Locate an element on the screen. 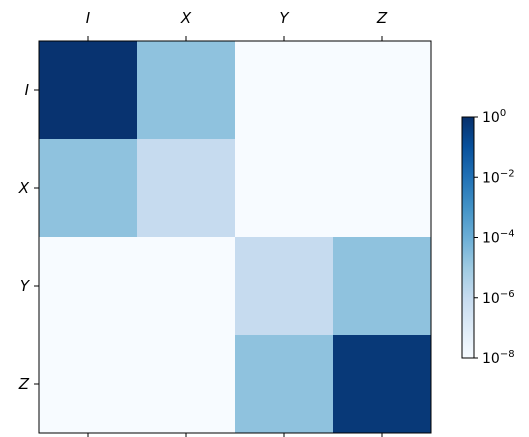 Image resolution: width=529 pixels, height=437 pixels. y-tick-label-Z: Z is located at coordinates (24, 384).